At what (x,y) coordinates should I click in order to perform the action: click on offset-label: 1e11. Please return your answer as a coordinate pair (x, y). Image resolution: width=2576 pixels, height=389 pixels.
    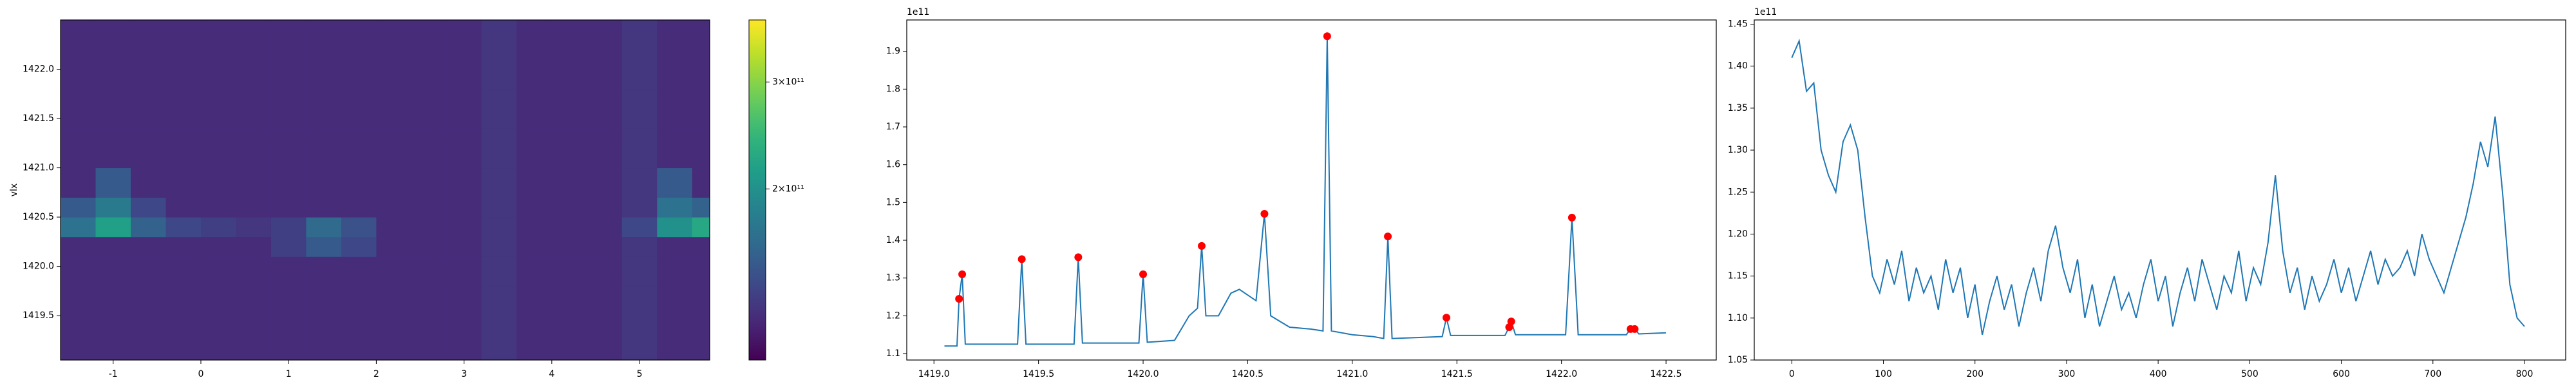
    Looking at the image, I should click on (1766, 12).